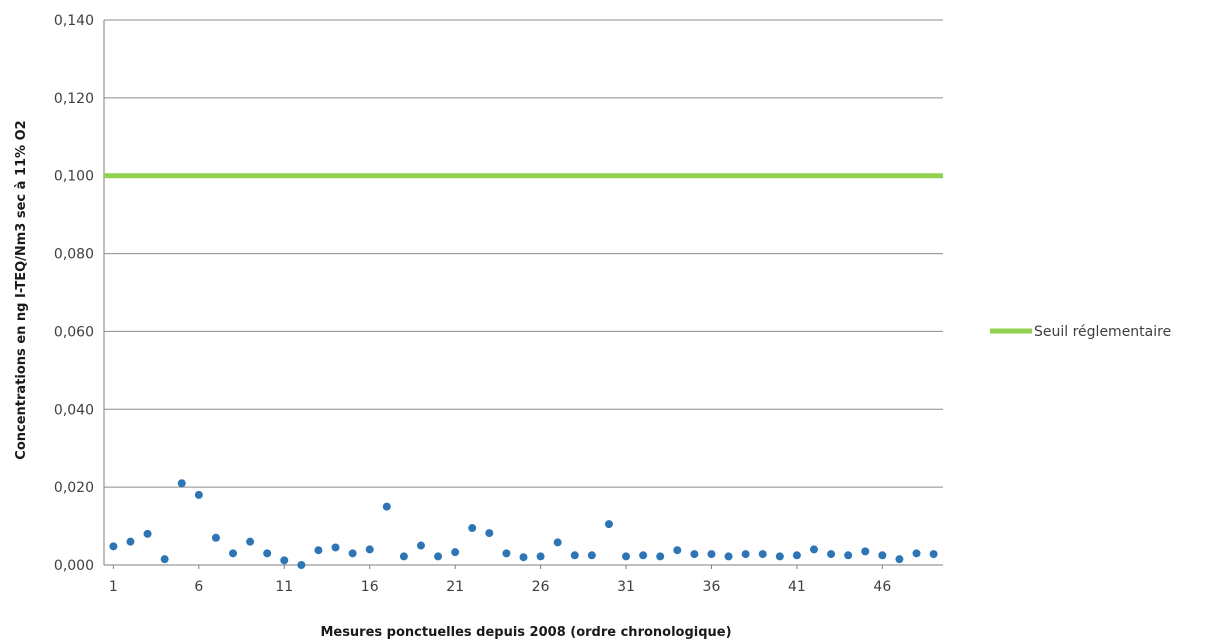  I want to click on x-axis-ticks: 1 6 11 16 21 26 31 36 41 46, so click(500, 580).